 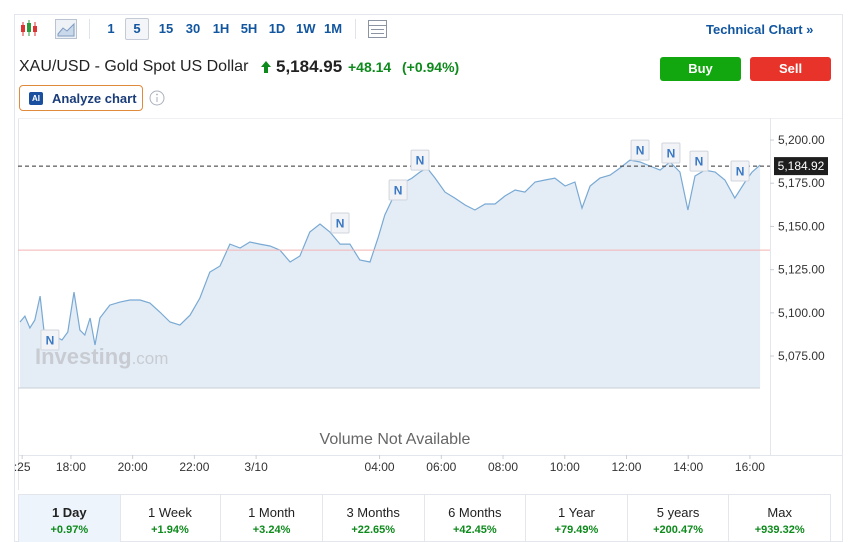 What do you see at coordinates (377, 29) in the screenshot?
I see `table-icon` at bounding box center [377, 29].